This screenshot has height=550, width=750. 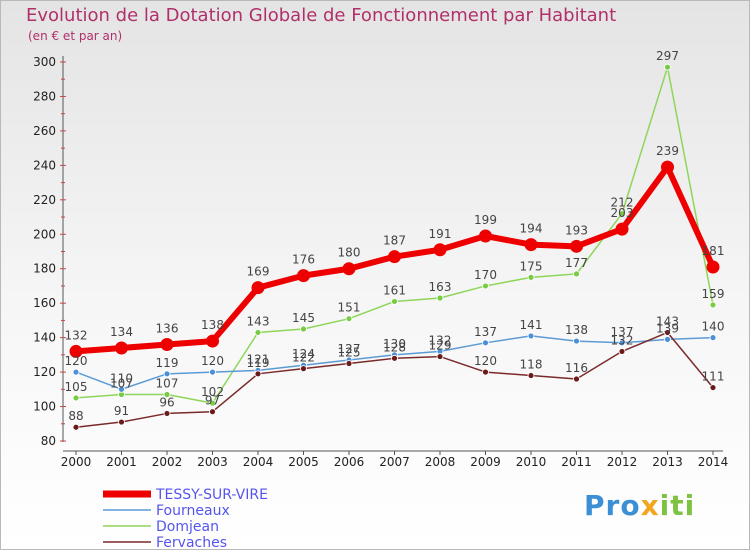 What do you see at coordinates (349, 253) in the screenshot?
I see `data-label: 180` at bounding box center [349, 253].